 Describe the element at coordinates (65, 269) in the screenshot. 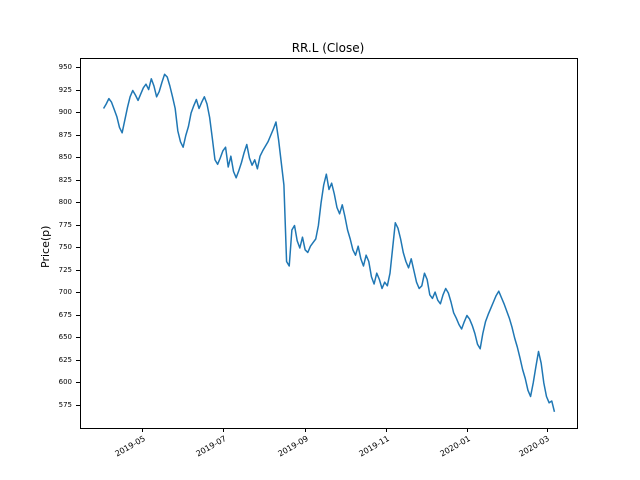

I see `y-tick-label: 725` at that location.